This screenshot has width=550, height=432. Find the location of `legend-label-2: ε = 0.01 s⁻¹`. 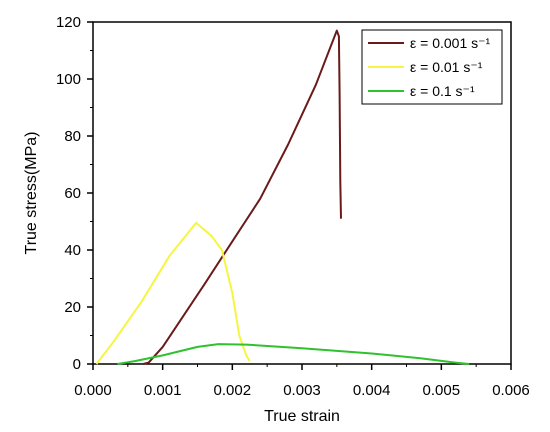

legend-label-2: ε = 0.01 s⁻¹ is located at coordinates (446, 67).